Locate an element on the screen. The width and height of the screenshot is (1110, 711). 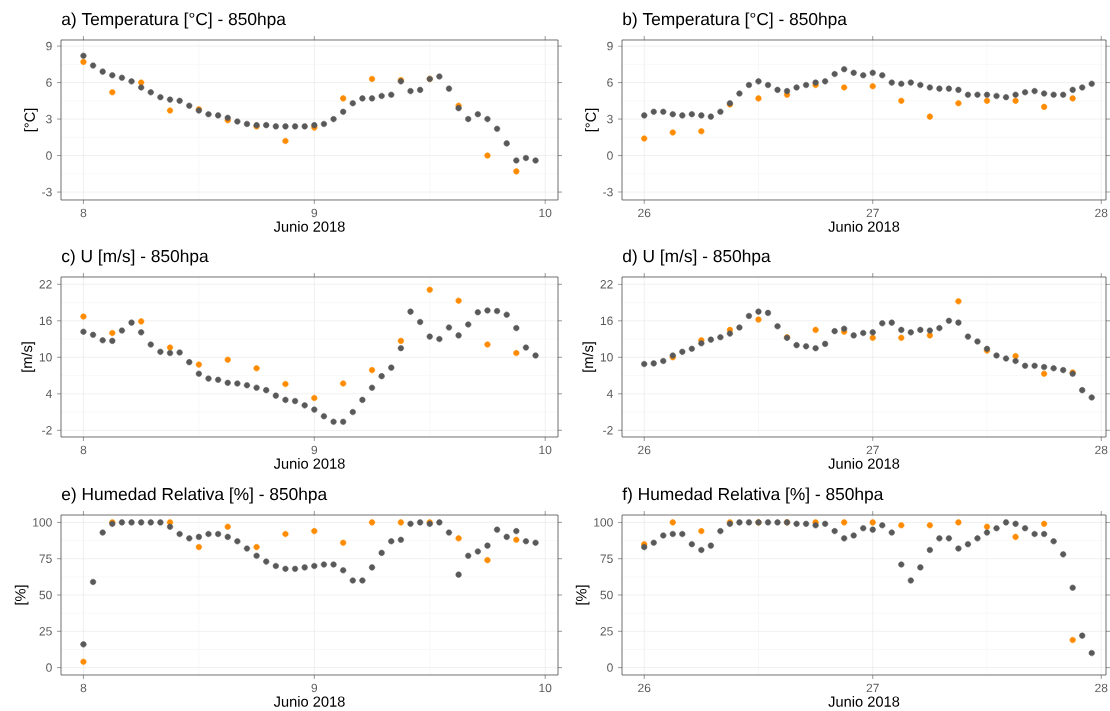
chart-title: d) U [m/s] - 850hpa is located at coordinates (697, 257).